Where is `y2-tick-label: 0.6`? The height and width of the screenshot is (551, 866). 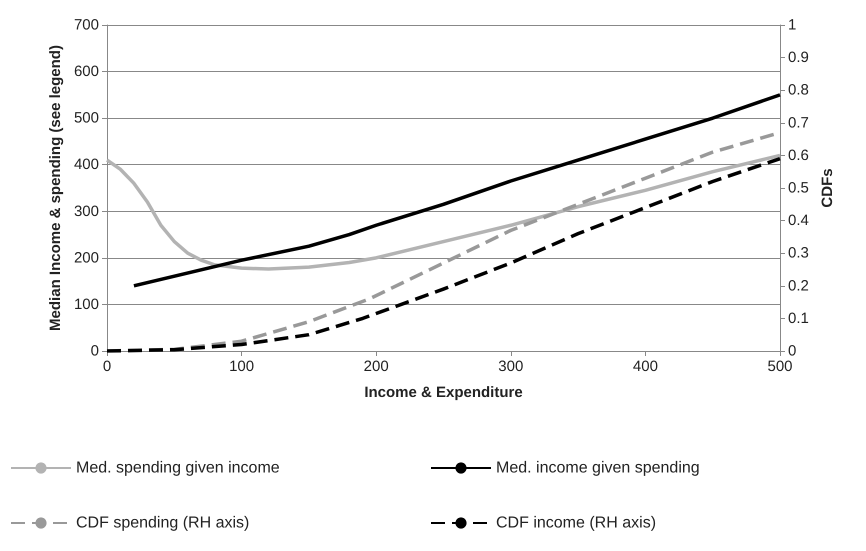 y2-tick-label: 0.6 is located at coordinates (798, 155).